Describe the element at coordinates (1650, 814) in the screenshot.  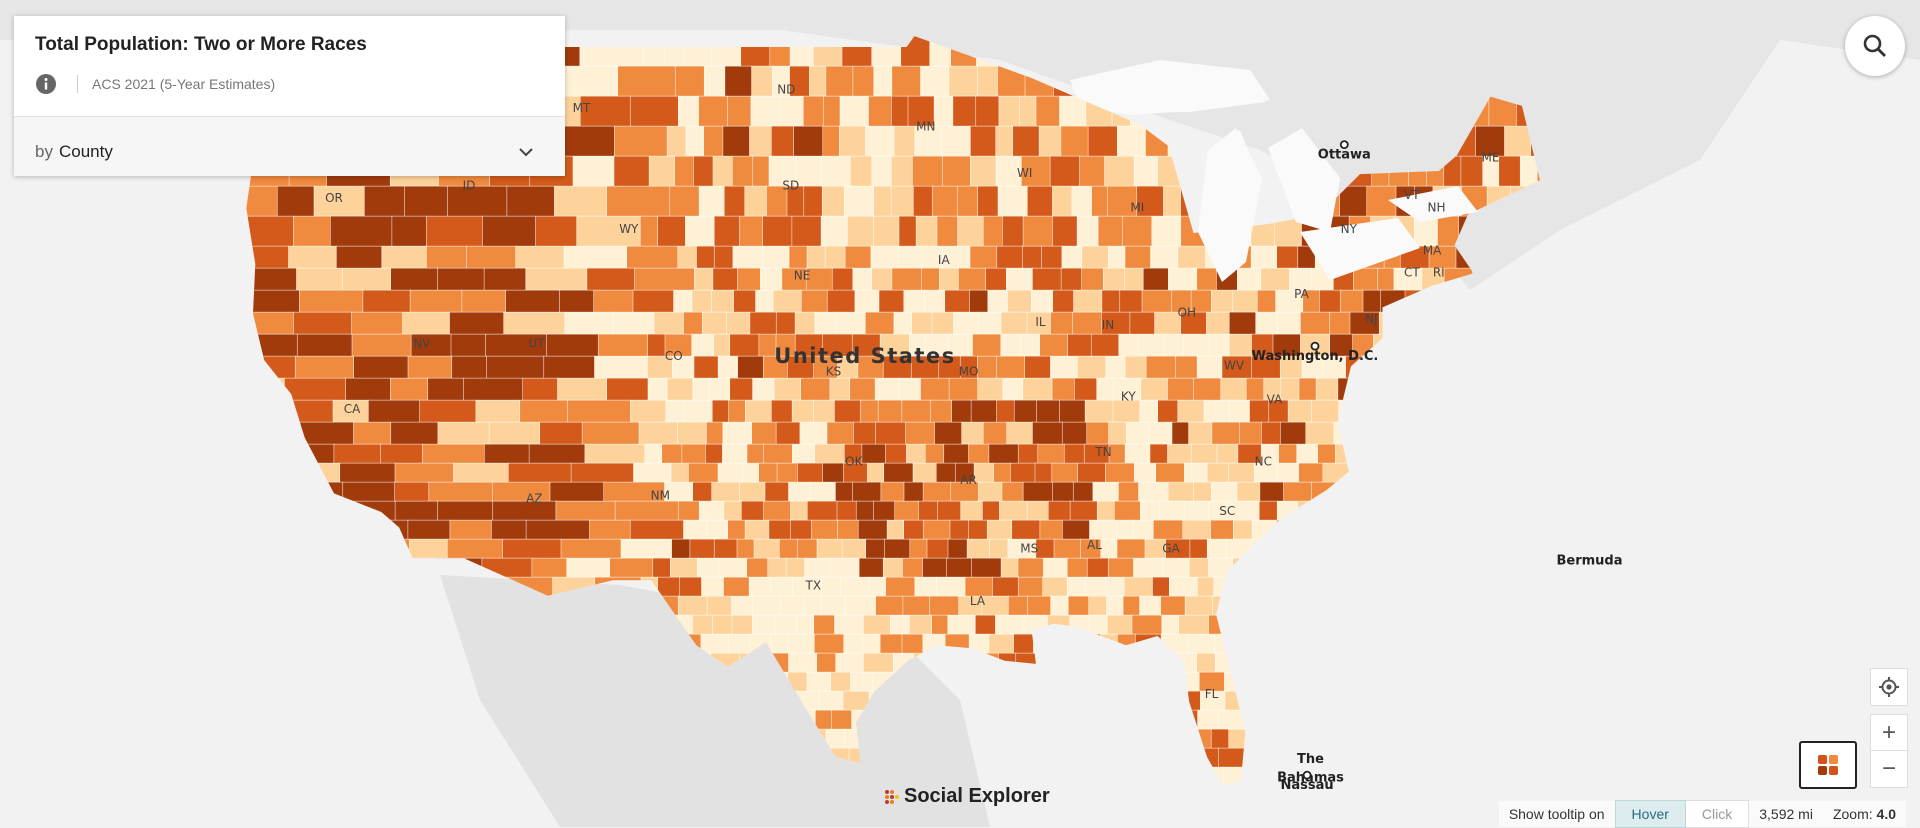
I see `tooltip-hover-toggle: Hover` at that location.